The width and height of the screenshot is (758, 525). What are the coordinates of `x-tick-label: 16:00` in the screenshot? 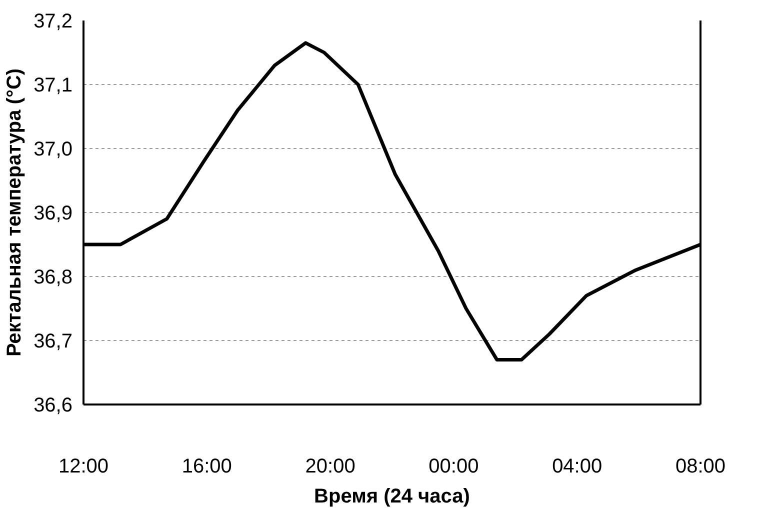 It's located at (207, 467).